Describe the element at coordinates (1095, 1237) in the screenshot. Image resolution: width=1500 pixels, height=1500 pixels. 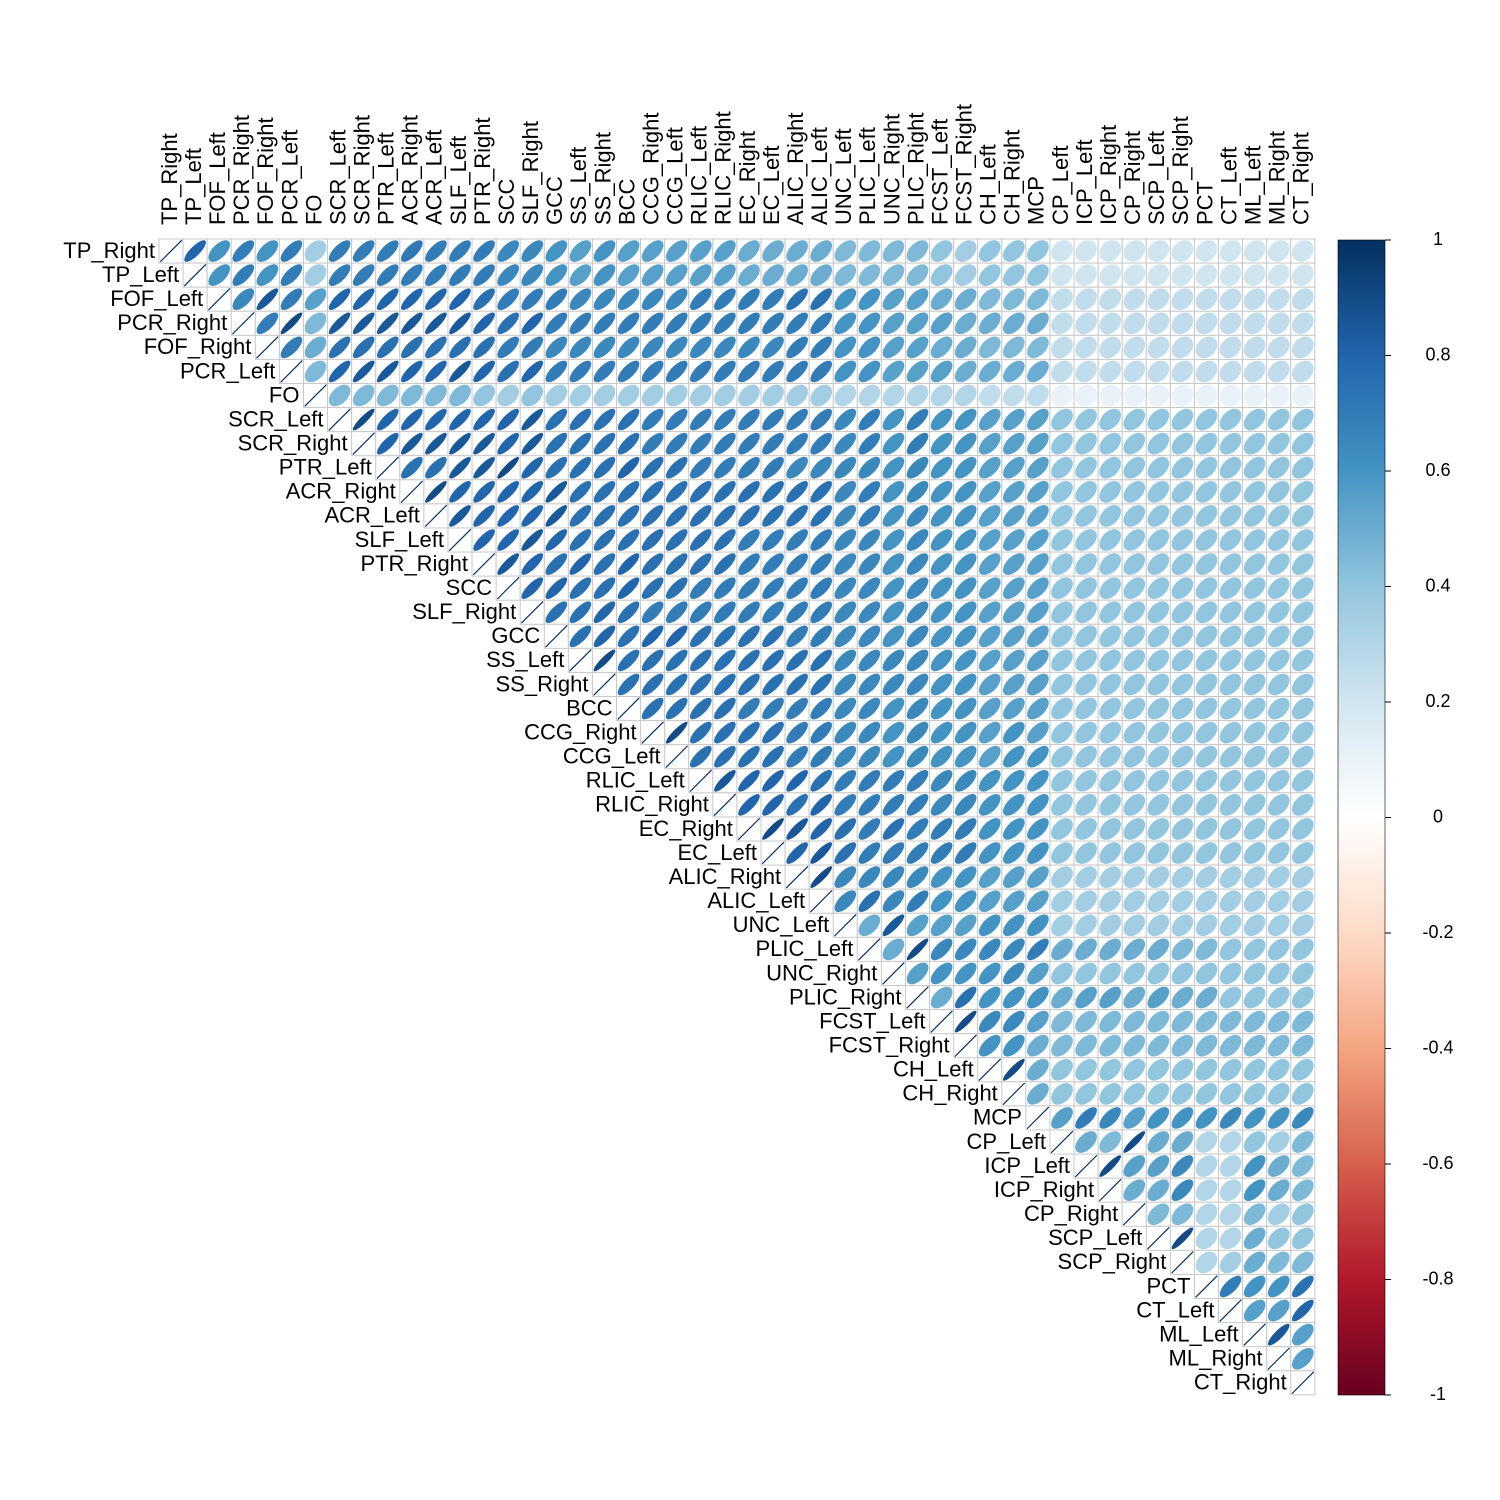
I see `row-label: SCP_Left` at that location.